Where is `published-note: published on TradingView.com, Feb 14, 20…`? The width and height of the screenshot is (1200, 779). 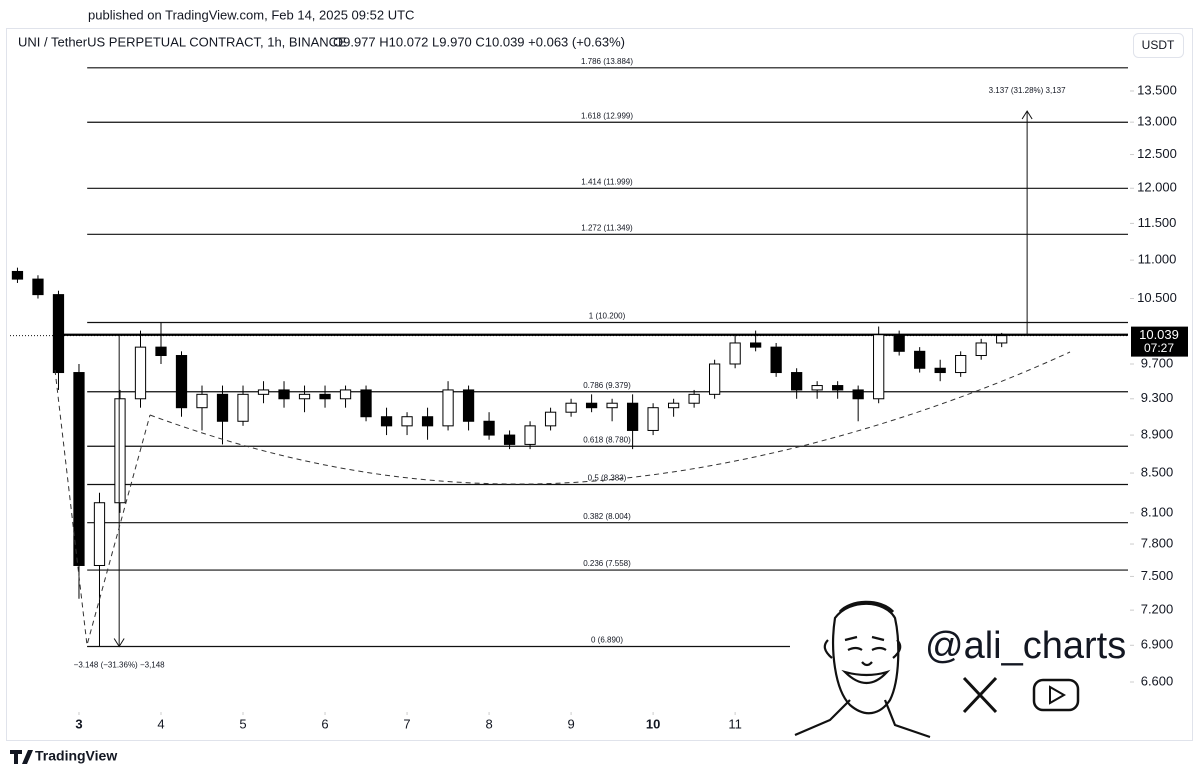
published-note: published on TradingView.com, Feb 14, 20… is located at coordinates (251, 14).